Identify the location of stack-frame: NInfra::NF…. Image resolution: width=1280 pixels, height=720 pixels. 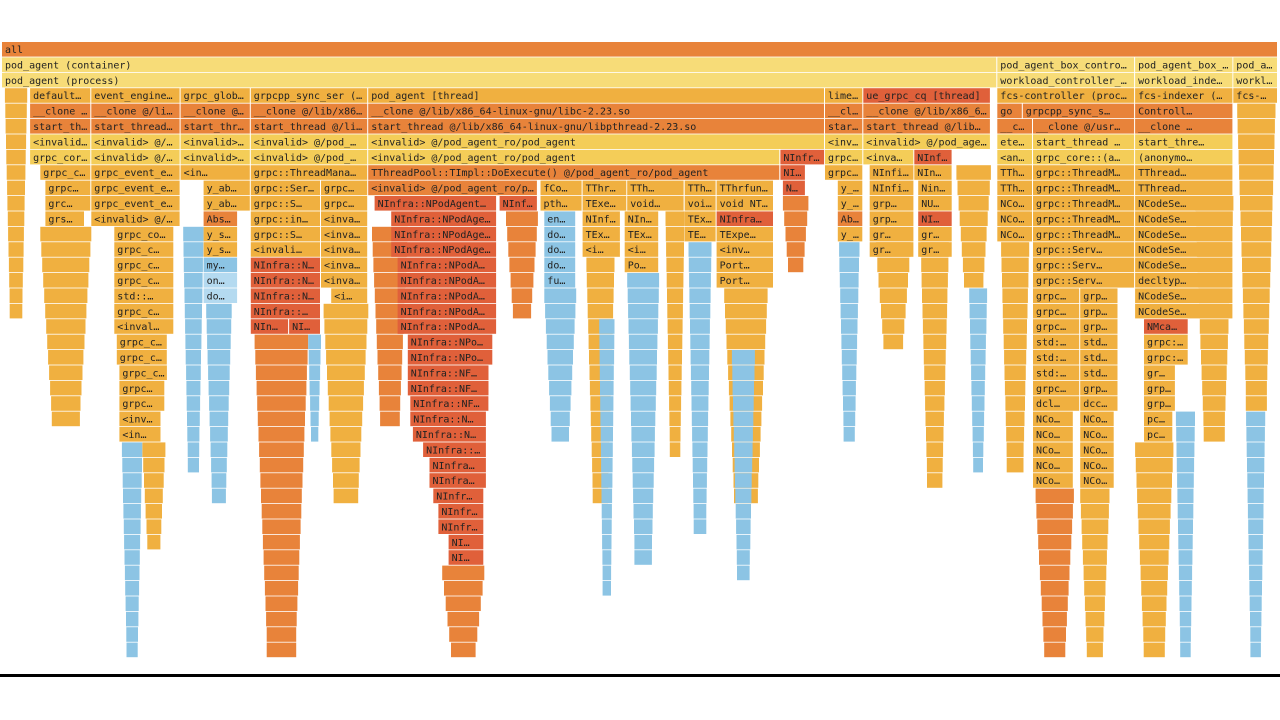
(449, 403).